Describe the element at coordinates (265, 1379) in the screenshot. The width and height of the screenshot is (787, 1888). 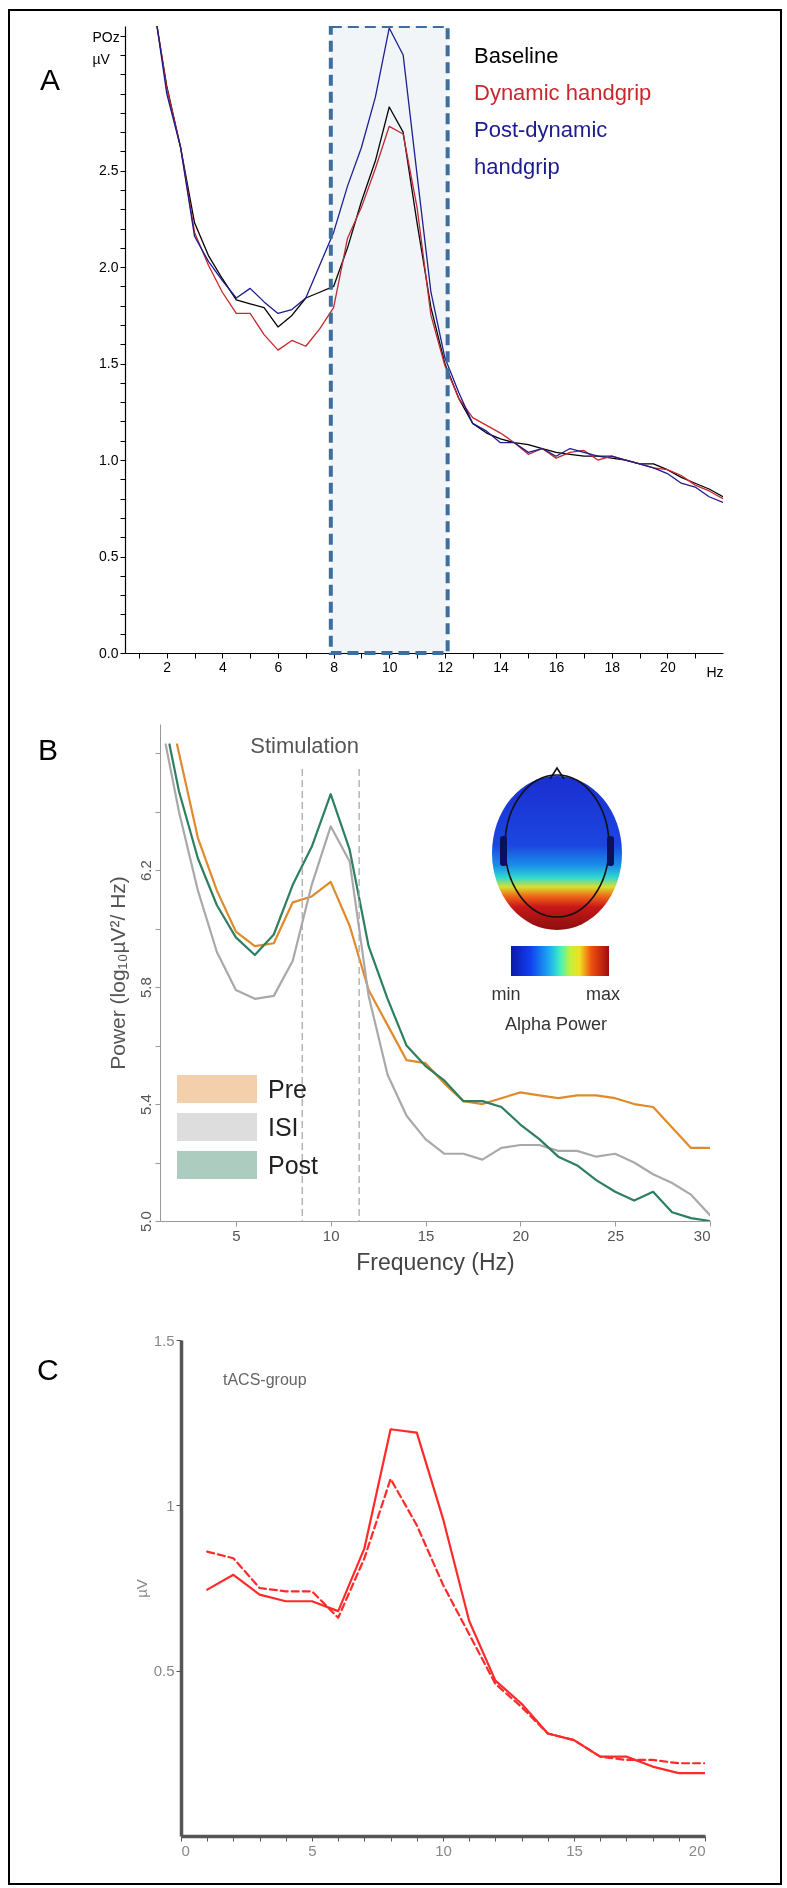
I see `annotation: tACS-group` at that location.